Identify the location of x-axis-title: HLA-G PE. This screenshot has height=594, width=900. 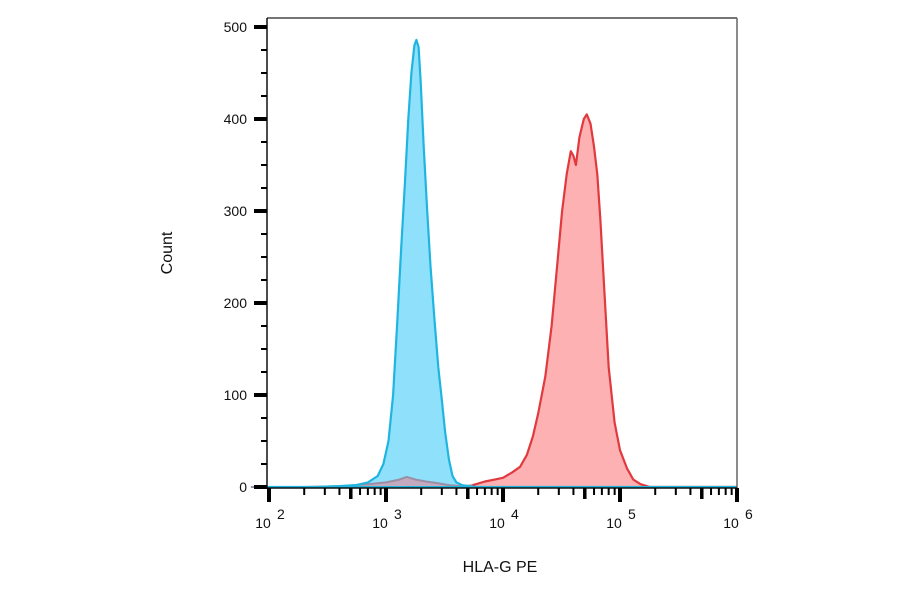
(500, 567).